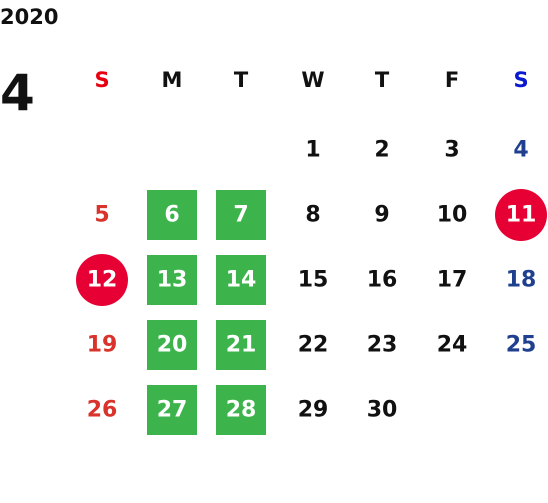  I want to click on day: 25, so click(521, 345).